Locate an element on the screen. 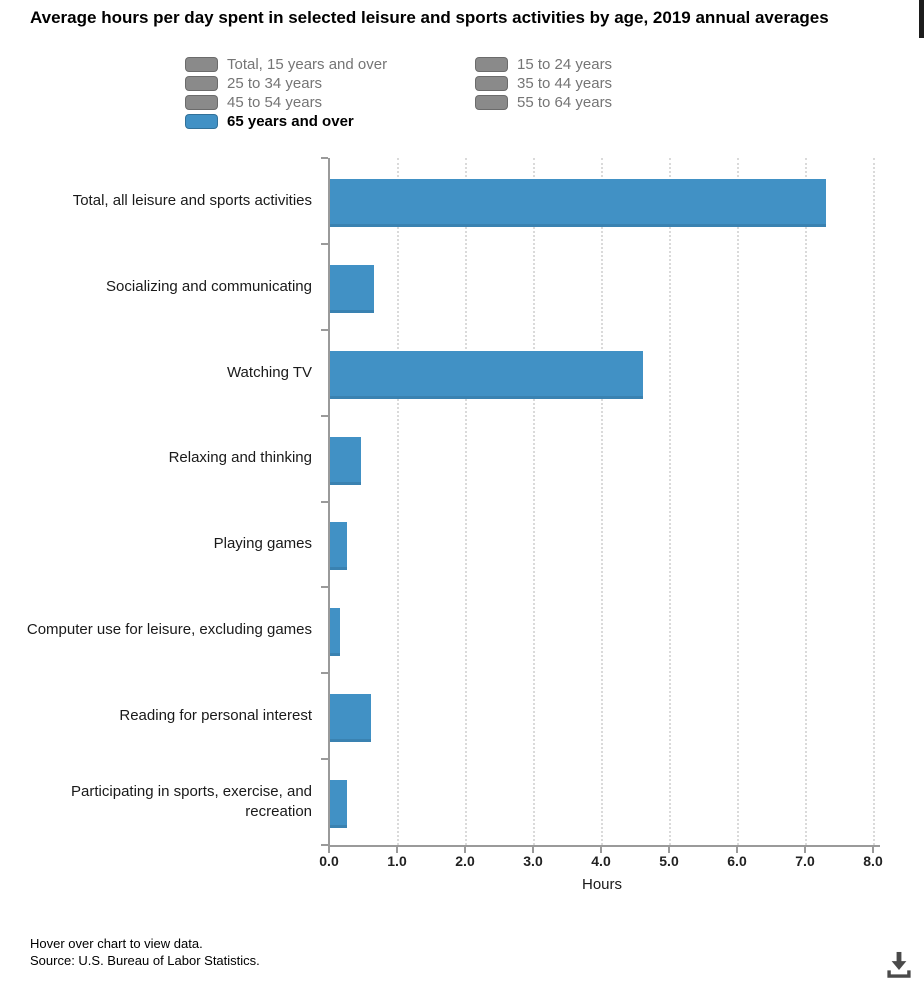 This screenshot has height=990, width=924. legend-item-65-years-and-over: 65 years and over is located at coordinates (330, 121).